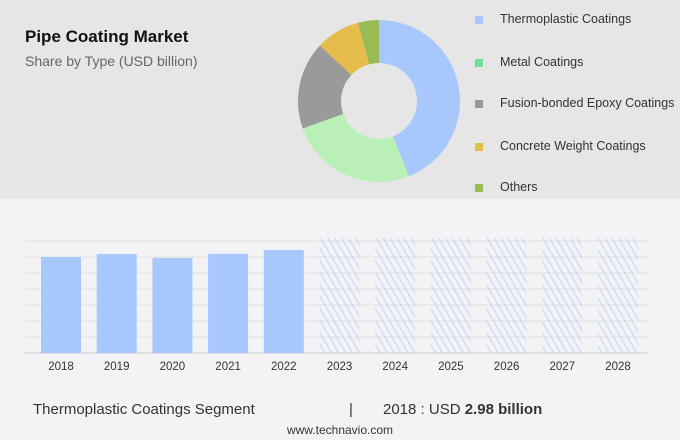 This screenshot has height=440, width=680. What do you see at coordinates (395, 295) in the screenshot?
I see `forecast-bar-2024` at bounding box center [395, 295].